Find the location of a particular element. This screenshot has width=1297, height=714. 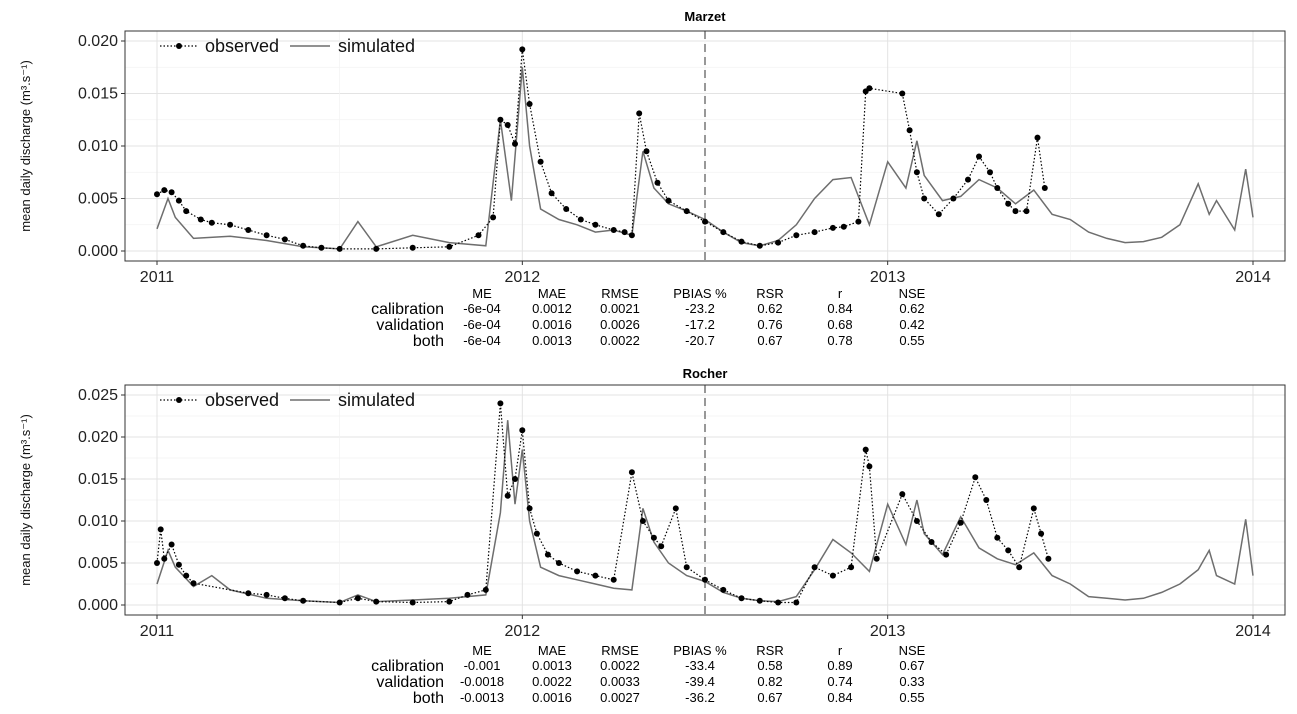

panel-title: Rocher is located at coordinates (705, 373).